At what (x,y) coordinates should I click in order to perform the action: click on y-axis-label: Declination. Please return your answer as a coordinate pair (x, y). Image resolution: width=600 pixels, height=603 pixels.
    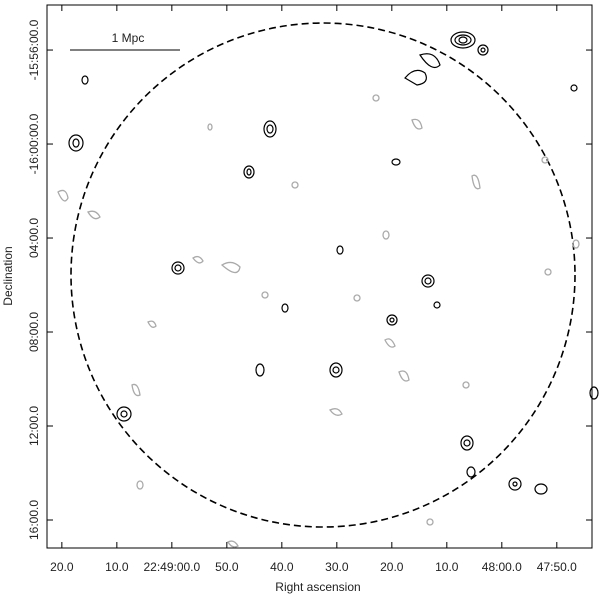
    Looking at the image, I should click on (8, 275).